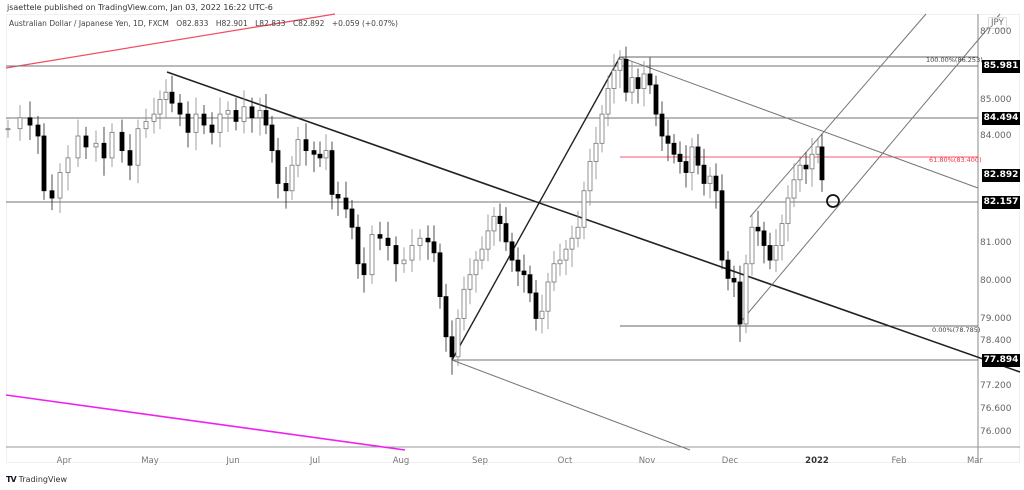 The width and height of the screenshot is (1024, 490). What do you see at coordinates (899, 461) in the screenshot?
I see `x-tick-feb: Feb` at bounding box center [899, 461].